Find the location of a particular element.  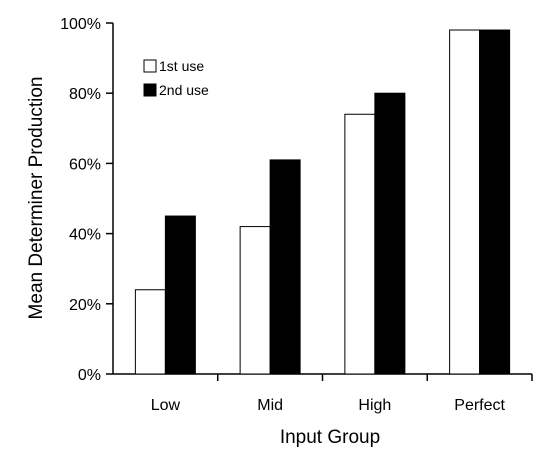

y-tick-label: 20% is located at coordinates (85, 305).